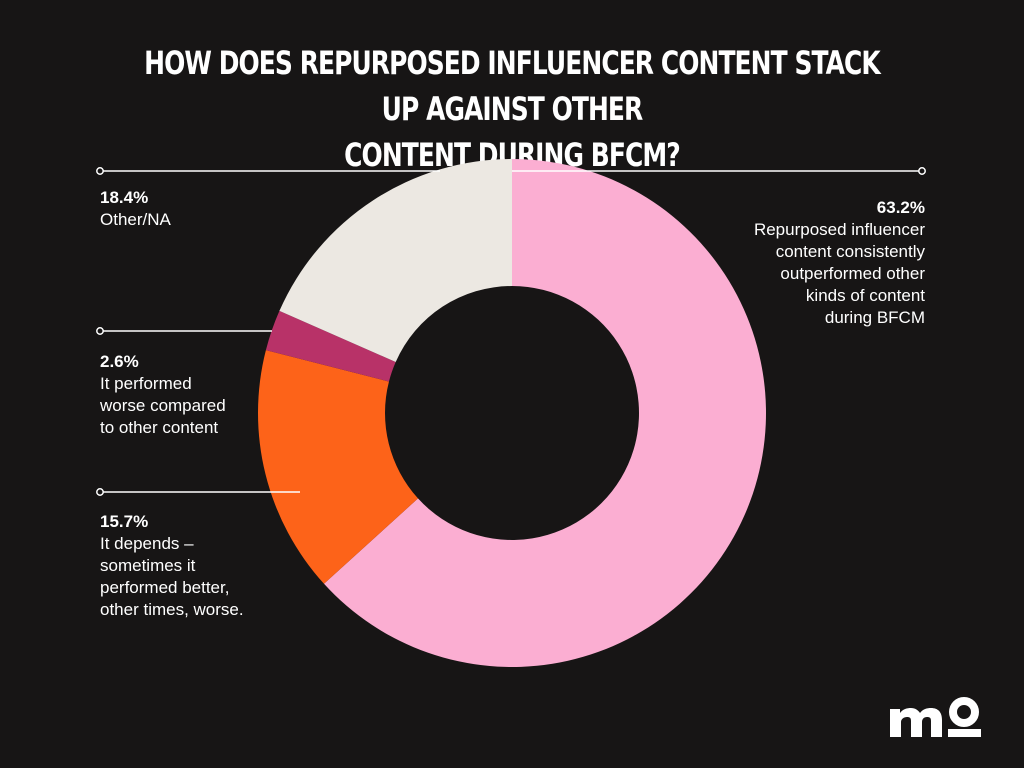 The image size is (1024, 768). Describe the element at coordinates (135, 219) in the screenshot. I see `data-label-other-na-text: Other/NA` at that location.